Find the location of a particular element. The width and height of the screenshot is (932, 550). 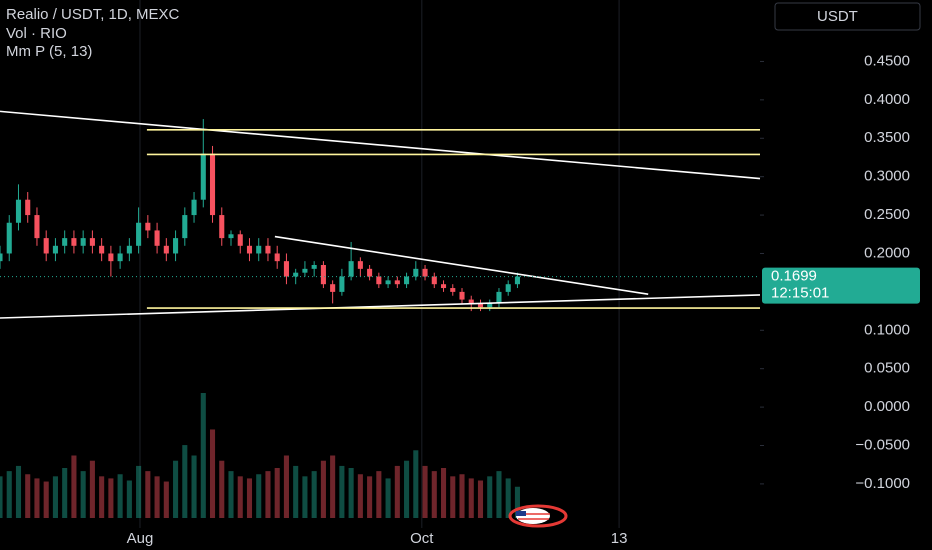

y-tick-label: 0.0000 is located at coordinates (887, 406).